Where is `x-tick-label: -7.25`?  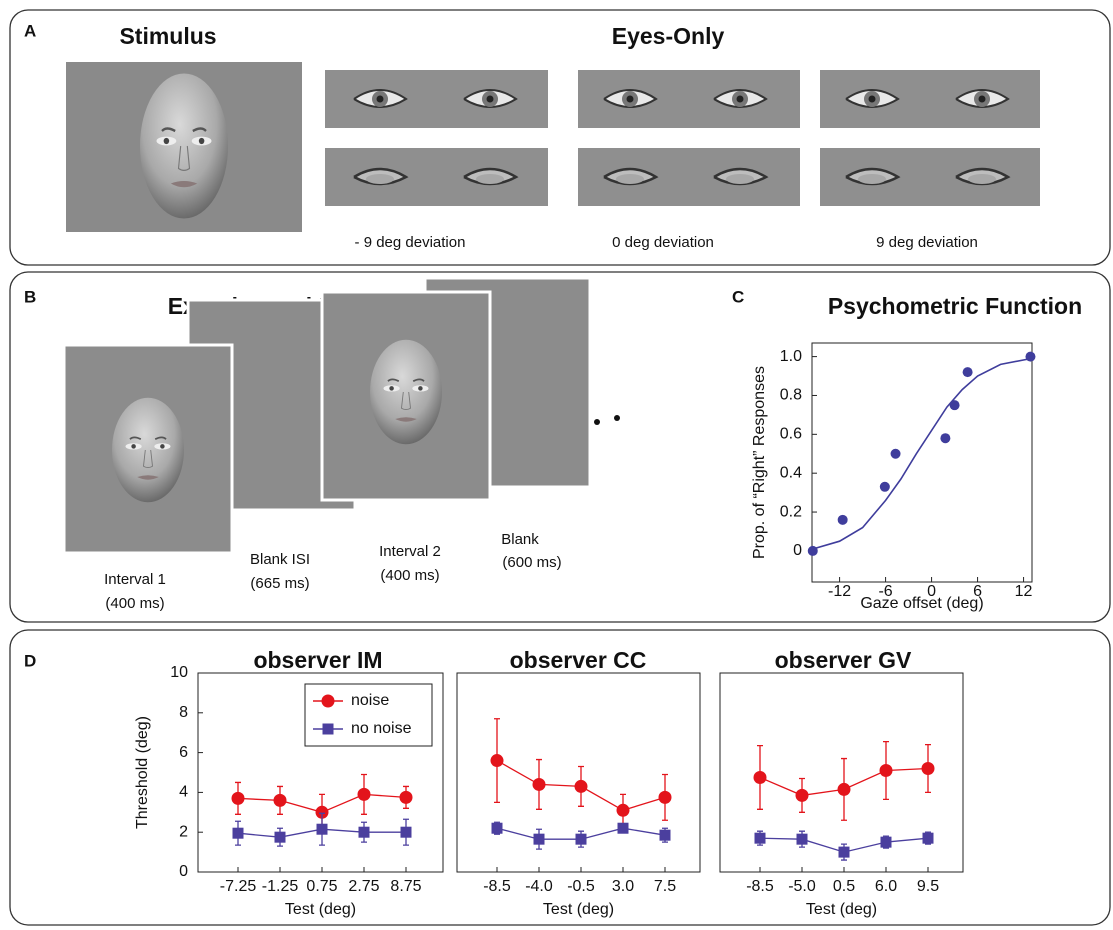 x-tick-label: -7.25 is located at coordinates (238, 886).